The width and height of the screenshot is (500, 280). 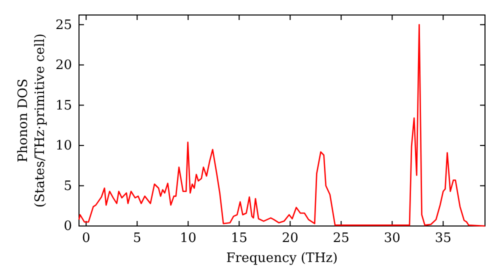 What do you see at coordinates (188, 238) in the screenshot?
I see `x-tick-label: 10` at bounding box center [188, 238].